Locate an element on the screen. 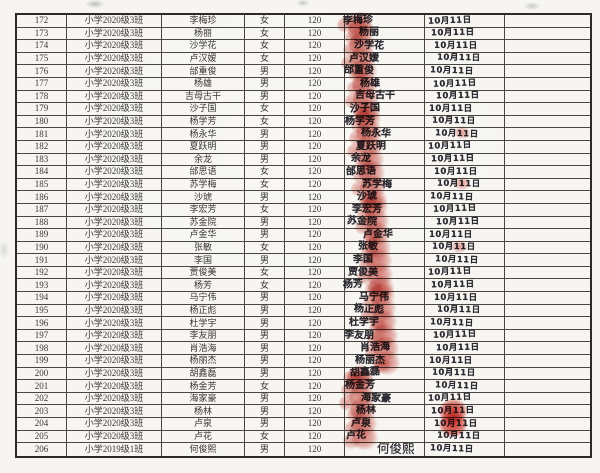  table-row: 195 小学2020级3班 杨正彪男 120 杨正彪 10月11日 is located at coordinates (303, 309).